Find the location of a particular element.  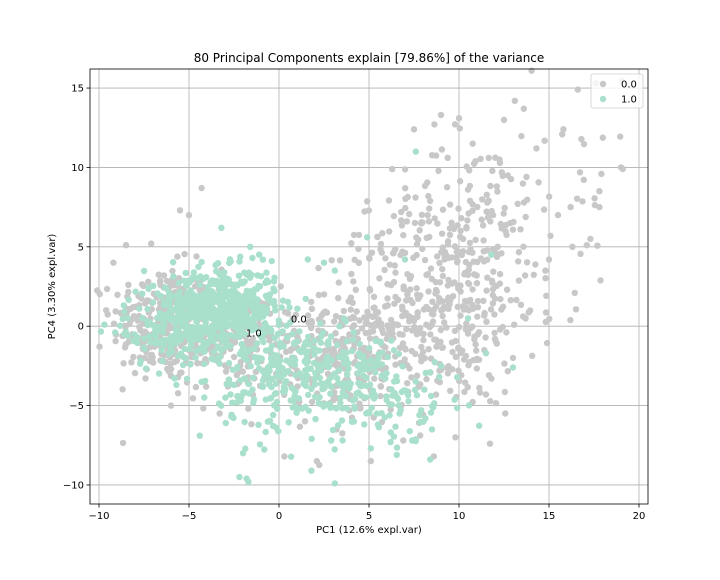

centroid-label: 0.0 is located at coordinates (299, 319).